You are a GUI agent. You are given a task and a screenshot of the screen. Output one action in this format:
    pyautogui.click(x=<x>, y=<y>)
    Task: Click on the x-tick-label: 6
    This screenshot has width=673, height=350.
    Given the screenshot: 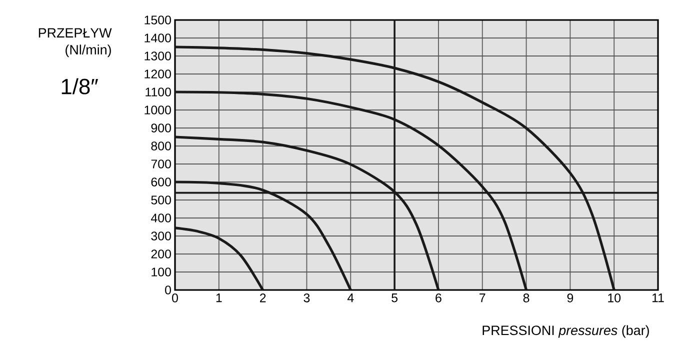 What is the action you would take?
    pyautogui.click(x=439, y=298)
    